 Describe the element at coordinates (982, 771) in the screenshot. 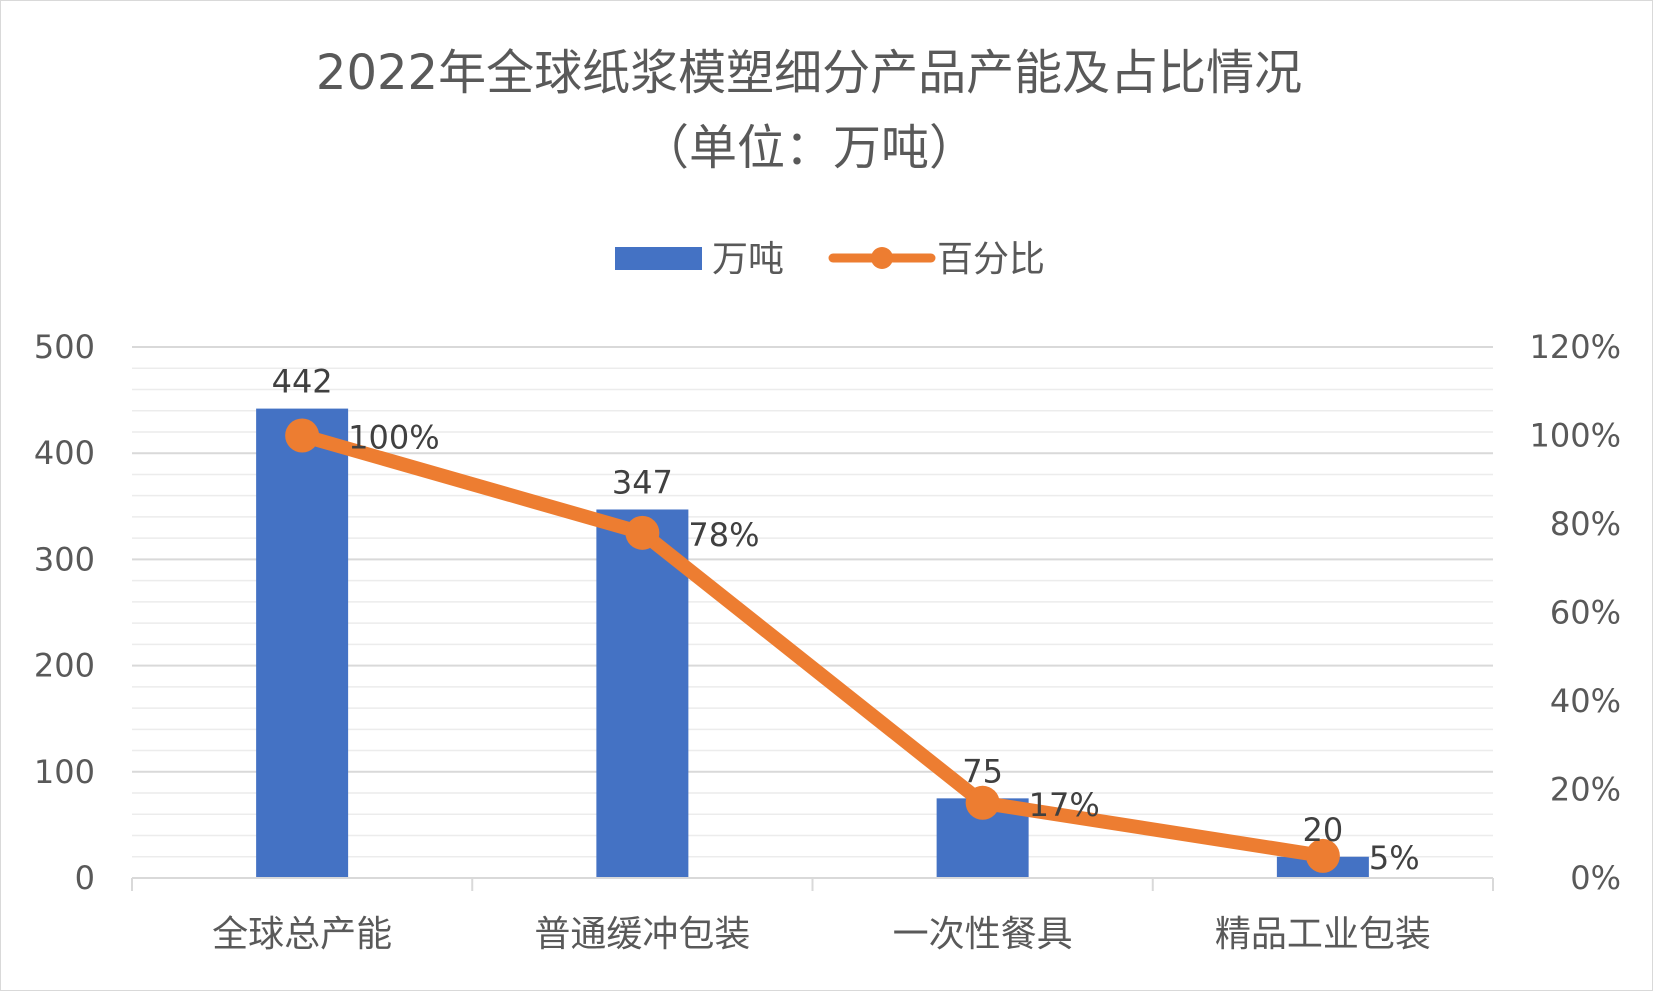

I see `bar-value-label-2: 75` at that location.